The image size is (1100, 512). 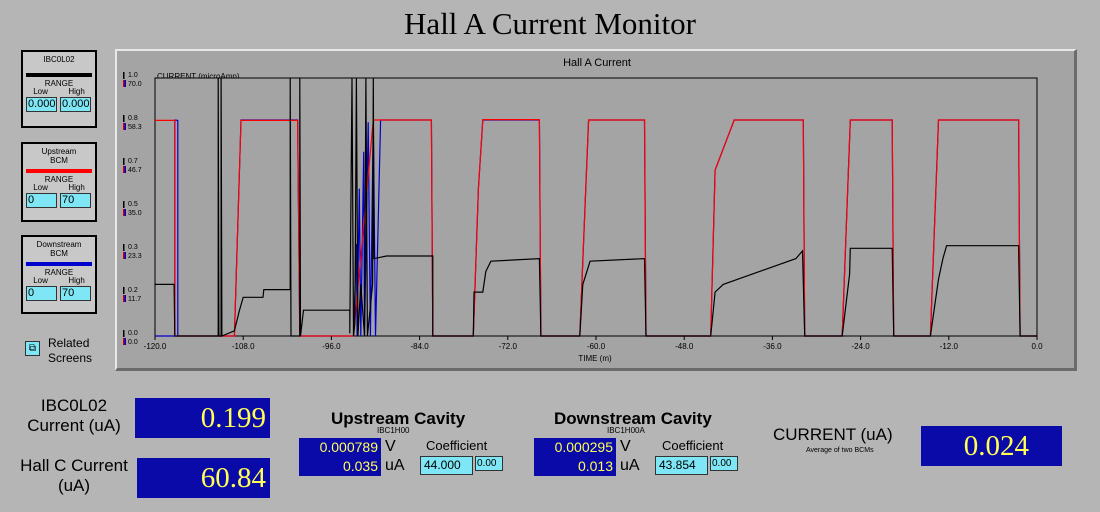 I want to click on panel-name: Downstream BCM, so click(x=59, y=249).